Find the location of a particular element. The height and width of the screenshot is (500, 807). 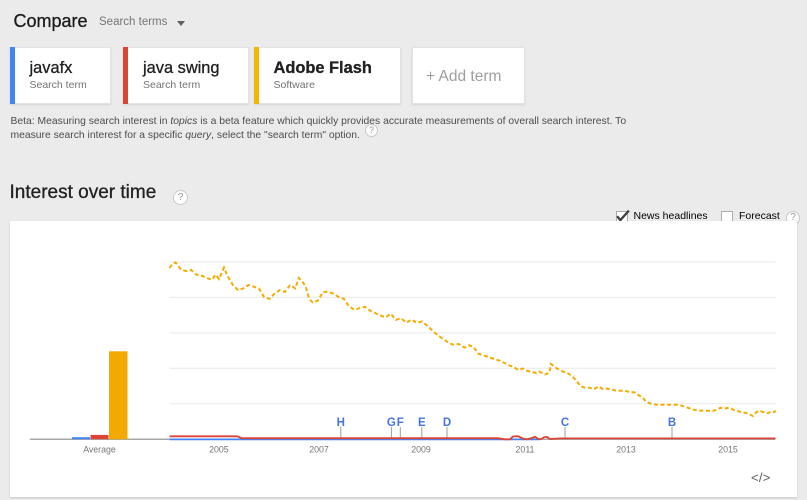

svg-text: 2011 is located at coordinates (525, 450).